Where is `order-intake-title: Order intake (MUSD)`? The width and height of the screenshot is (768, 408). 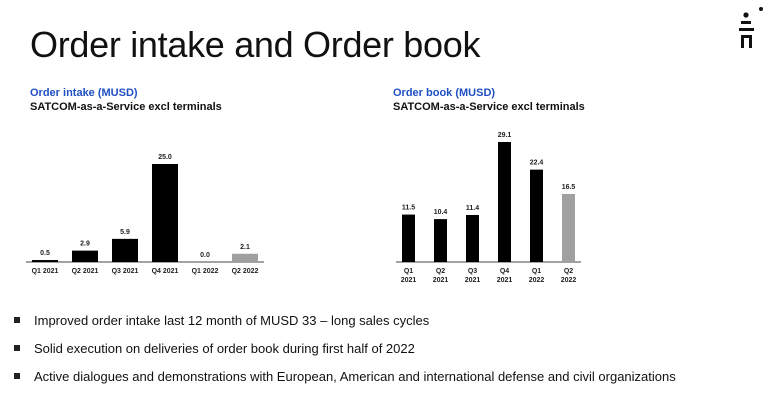 order-intake-title: Order intake (MUSD) is located at coordinates (84, 93).